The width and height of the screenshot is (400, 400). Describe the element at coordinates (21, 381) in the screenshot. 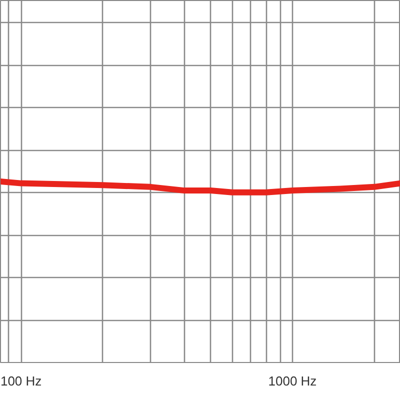

I see `x-tick-label: 100 Hz` at that location.